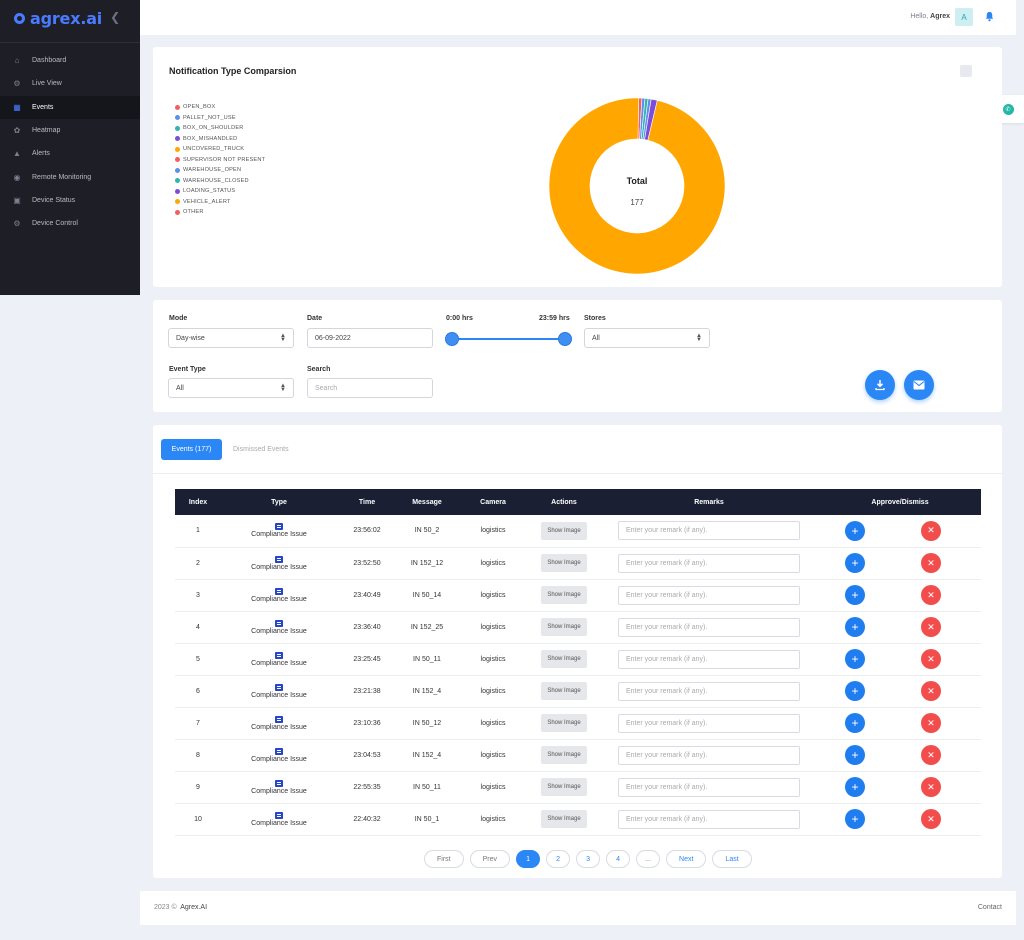 The image size is (1024, 940). I want to click on brand-logo: agrex.ai ❮, so click(70, 18).